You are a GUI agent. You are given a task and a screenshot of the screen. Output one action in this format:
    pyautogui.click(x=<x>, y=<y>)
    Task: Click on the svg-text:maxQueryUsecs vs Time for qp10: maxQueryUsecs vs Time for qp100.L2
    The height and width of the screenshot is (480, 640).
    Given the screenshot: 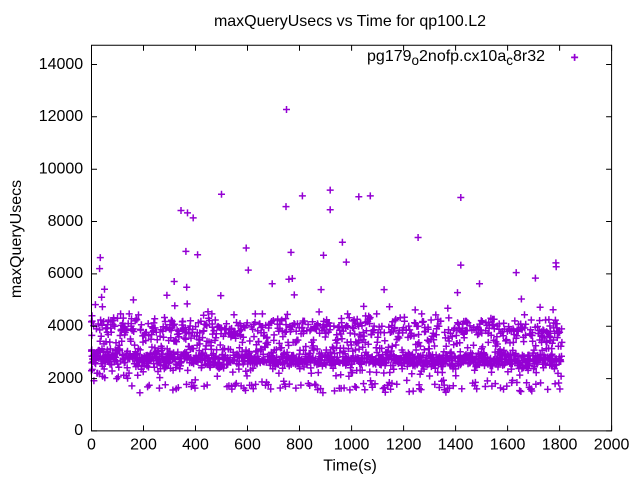 What is the action you would take?
    pyautogui.click(x=350, y=21)
    